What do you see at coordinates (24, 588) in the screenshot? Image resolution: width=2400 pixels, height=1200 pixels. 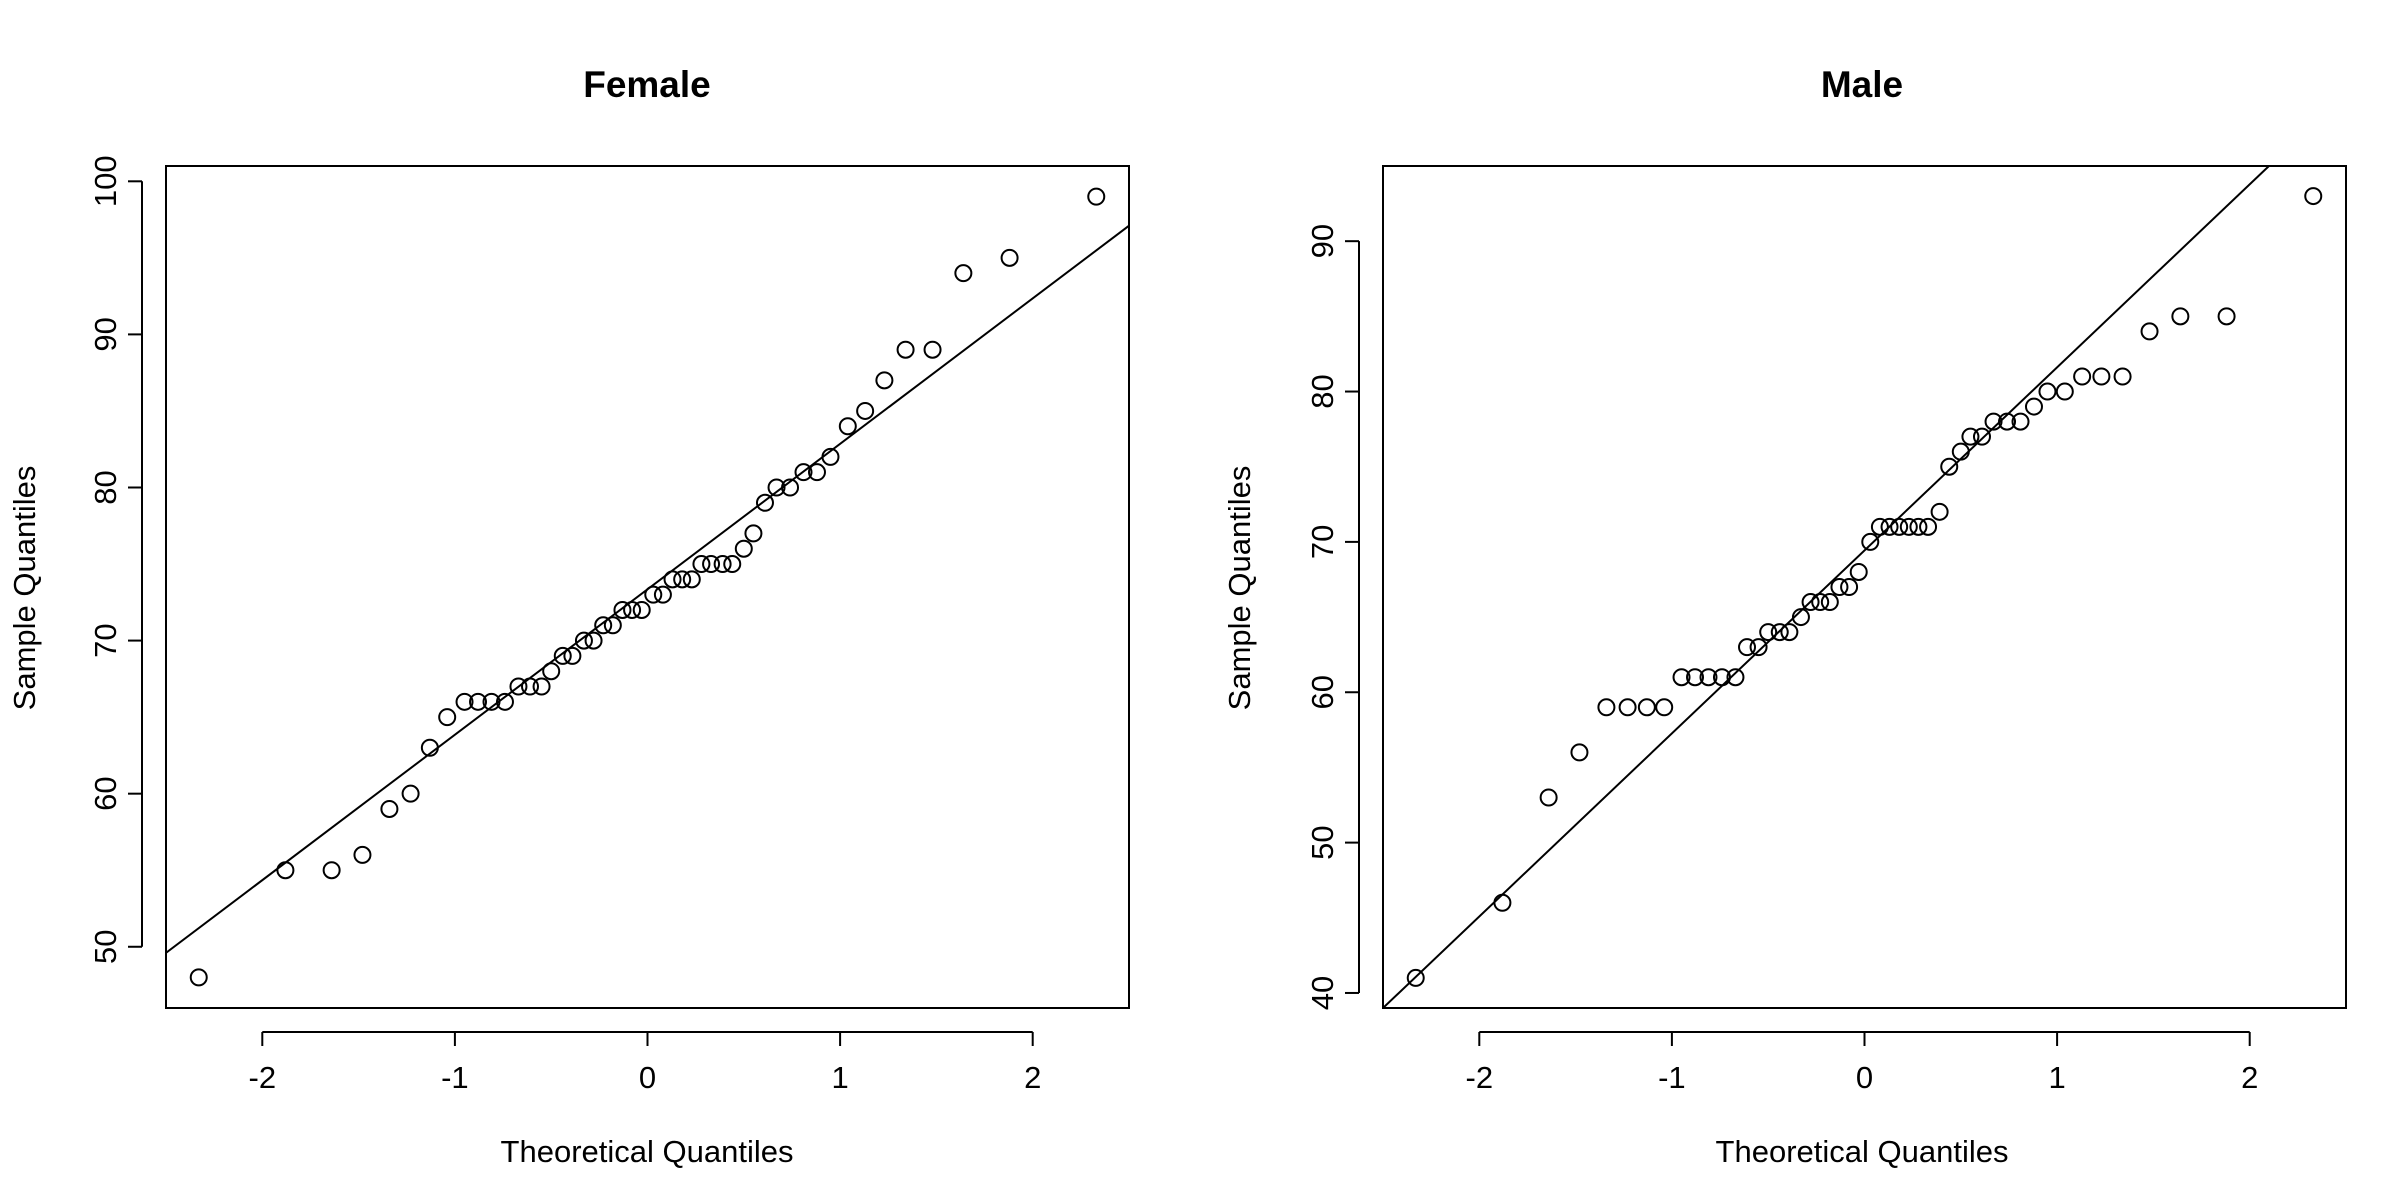 I see `female-y-axis-label: Sample Quantiles` at bounding box center [24, 588].